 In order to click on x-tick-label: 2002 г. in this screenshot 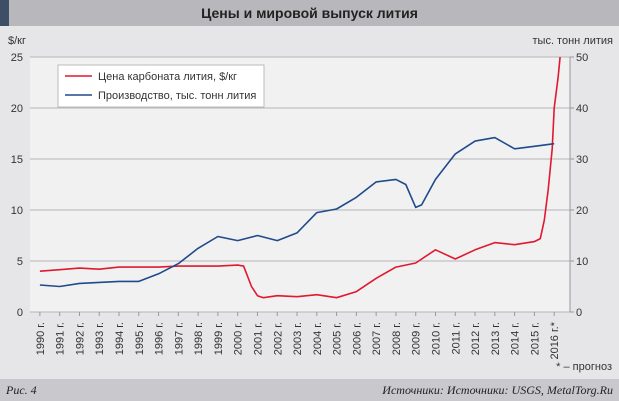, I will do `click(278, 338)`.